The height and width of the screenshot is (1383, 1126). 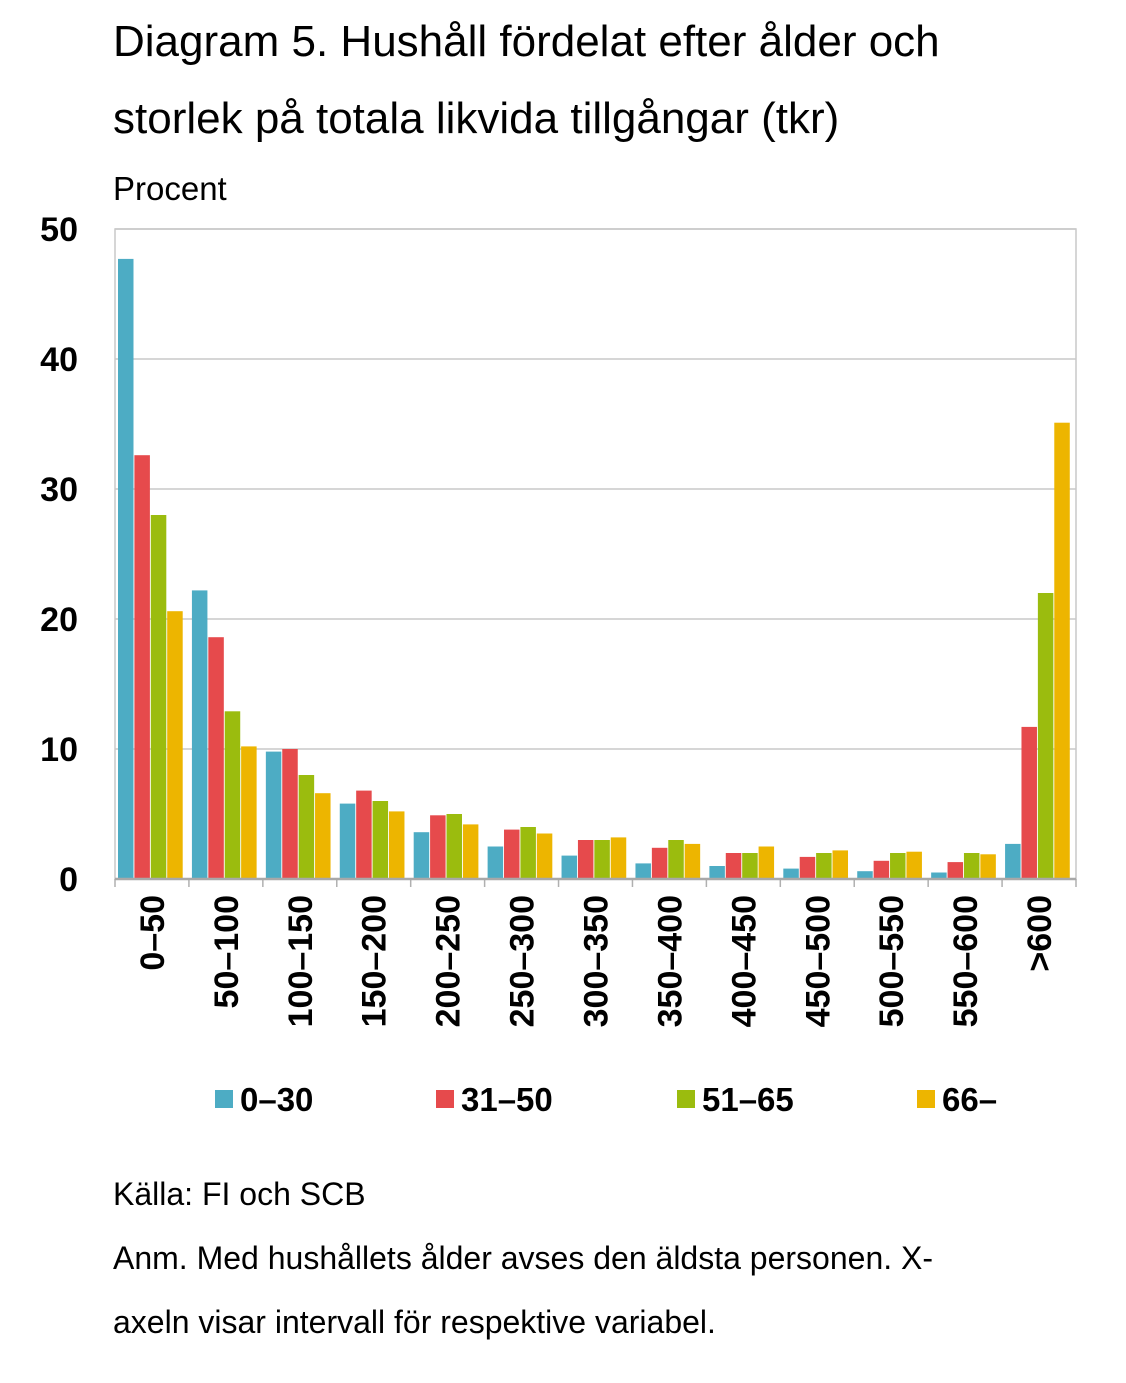 What do you see at coordinates (59, 490) in the screenshot?
I see `y-tick-label: 30` at bounding box center [59, 490].